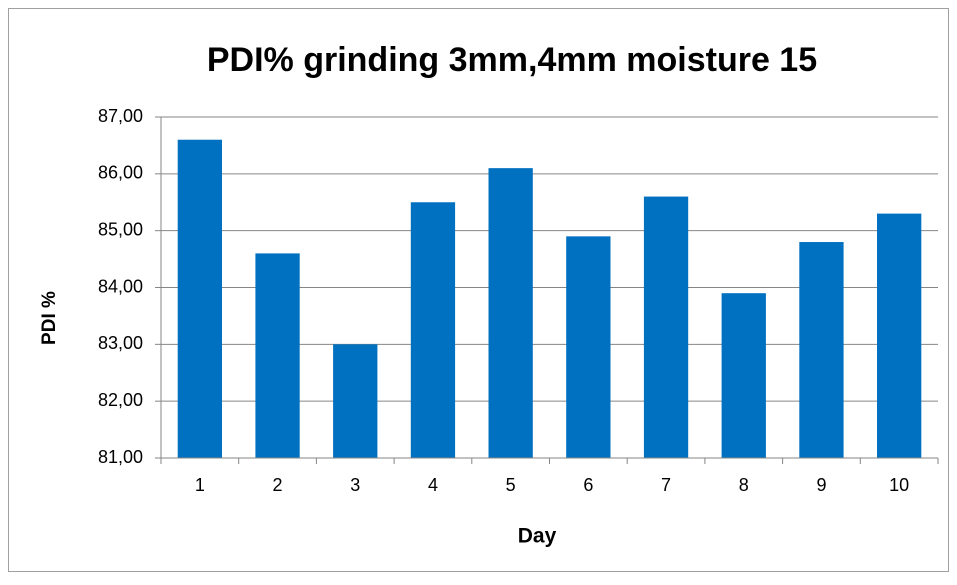 The height and width of the screenshot is (585, 957). I want to click on x-tick-label: 5, so click(511, 485).